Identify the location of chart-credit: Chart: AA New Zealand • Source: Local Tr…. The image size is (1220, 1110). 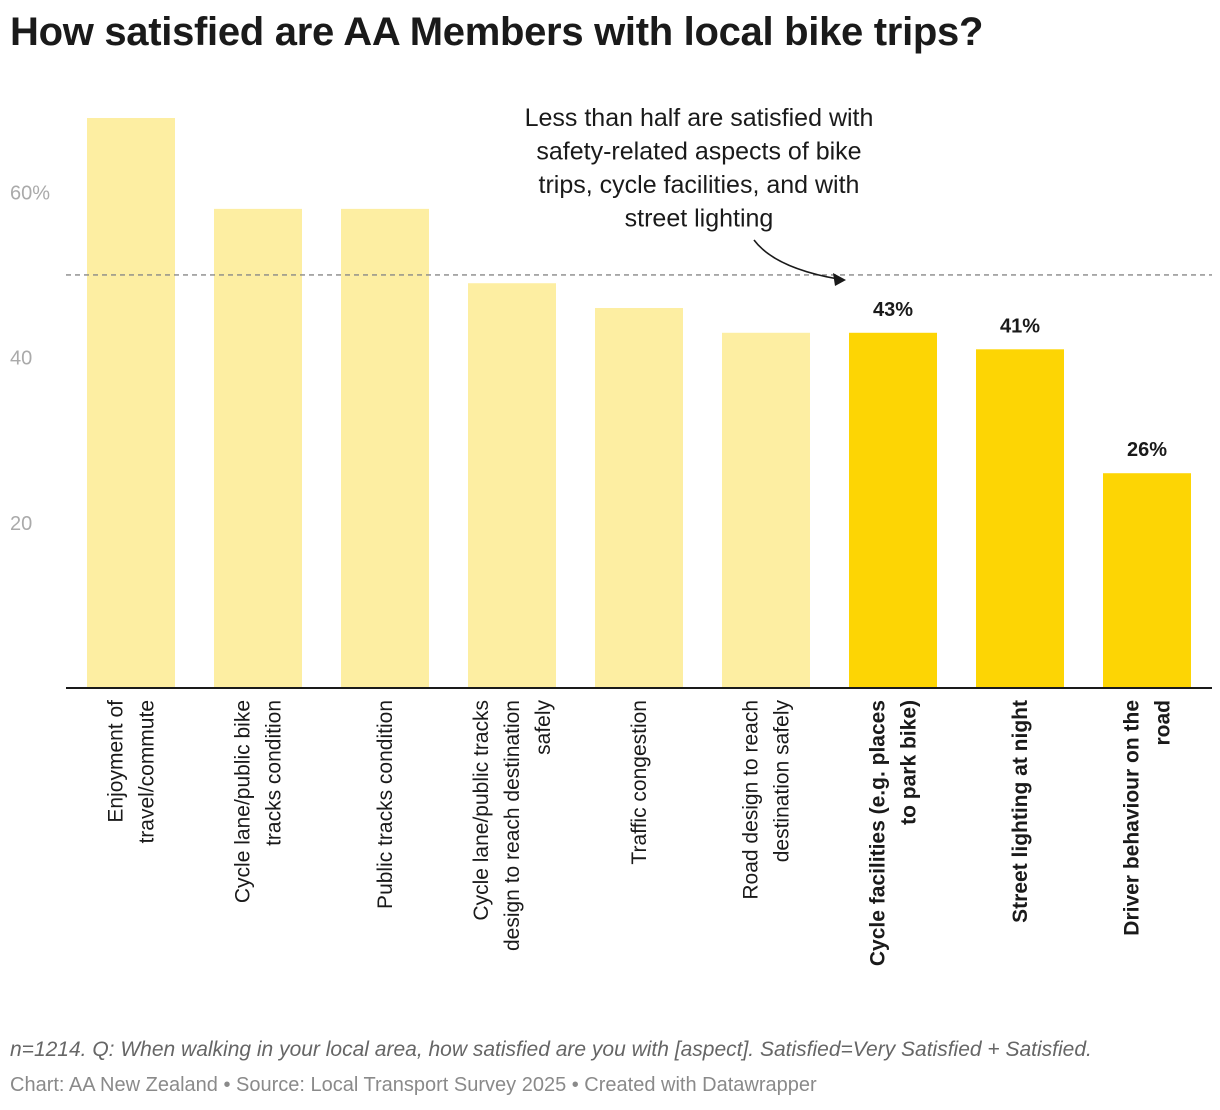
(413, 1085).